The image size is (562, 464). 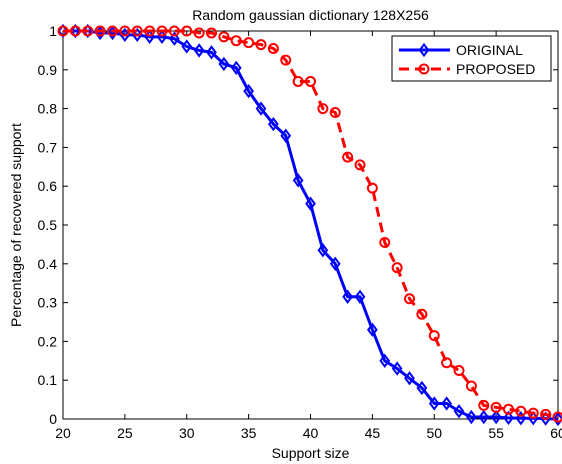 What do you see at coordinates (310, 15) in the screenshot?
I see `chart-title: Random gaussian dictionary 128X256` at bounding box center [310, 15].